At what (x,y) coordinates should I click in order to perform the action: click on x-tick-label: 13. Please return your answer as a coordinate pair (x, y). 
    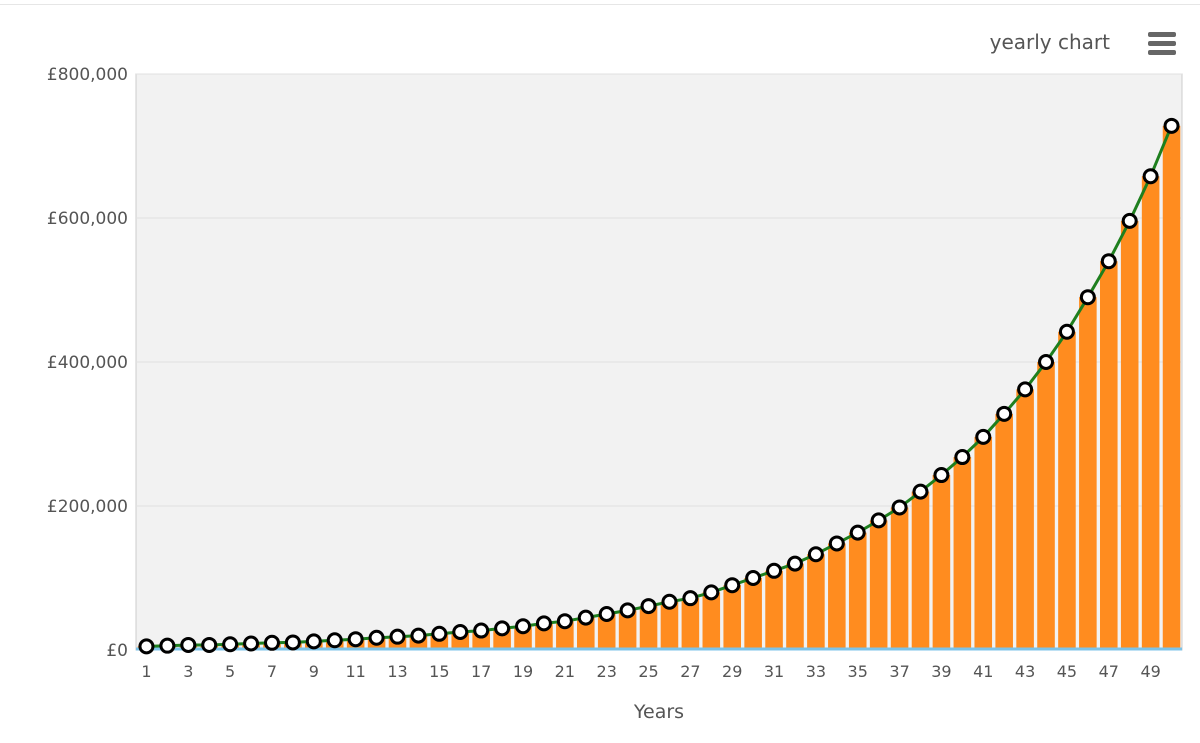
    Looking at the image, I should click on (397, 671).